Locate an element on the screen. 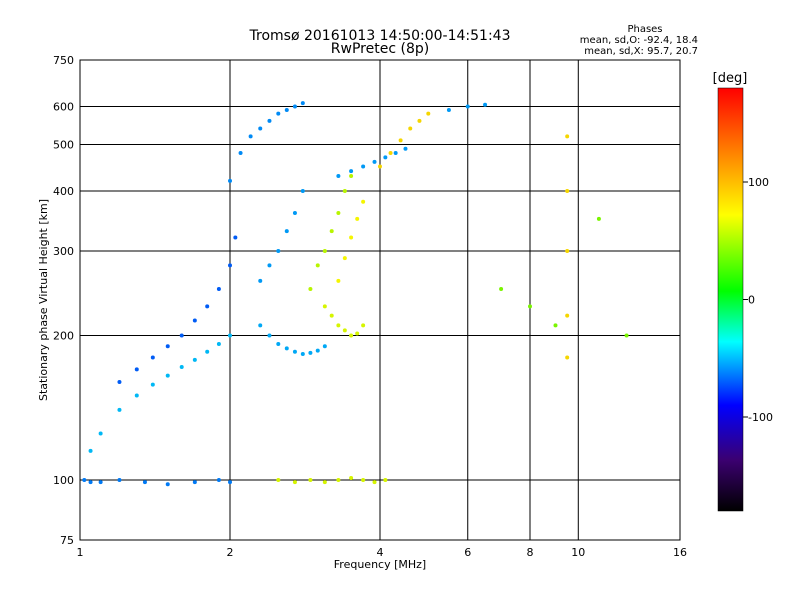  phase-colorbar: [deg] 100 0 -100 is located at coordinates (743, 291).